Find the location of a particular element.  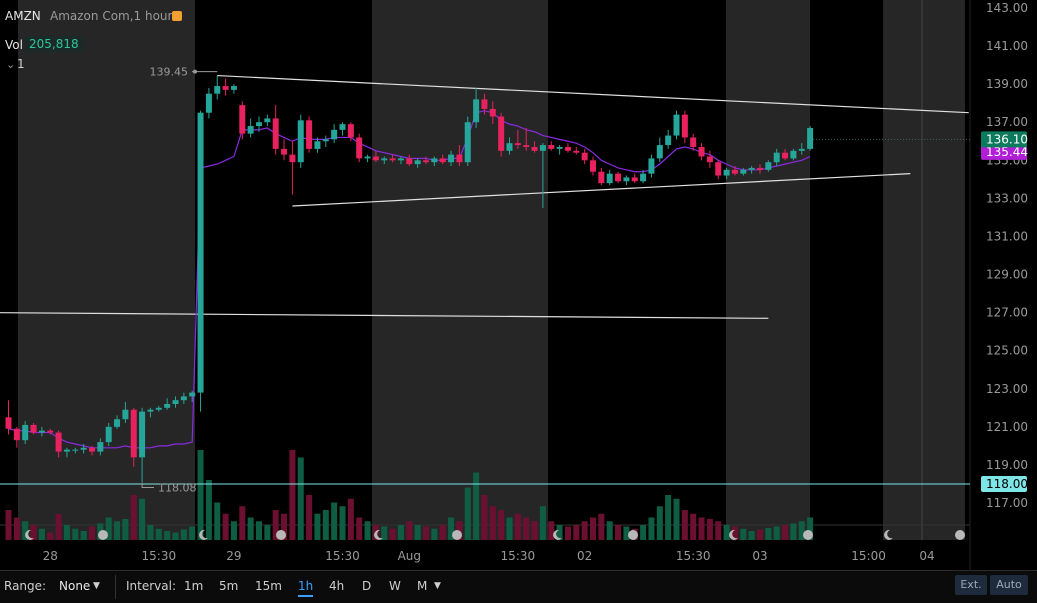

time-tick-label: 15:00 is located at coordinates (868, 556).